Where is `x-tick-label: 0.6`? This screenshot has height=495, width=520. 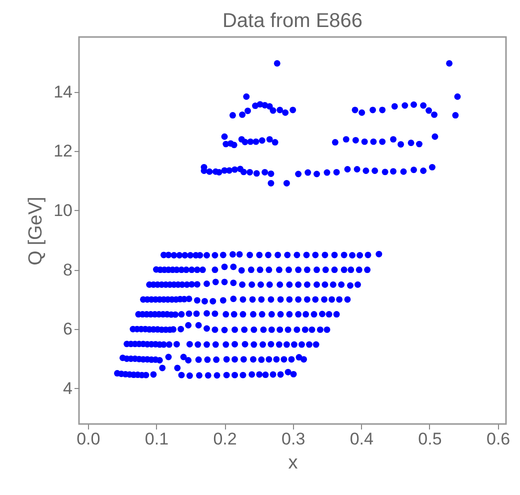 x-tick-label: 0.6 is located at coordinates (498, 439).